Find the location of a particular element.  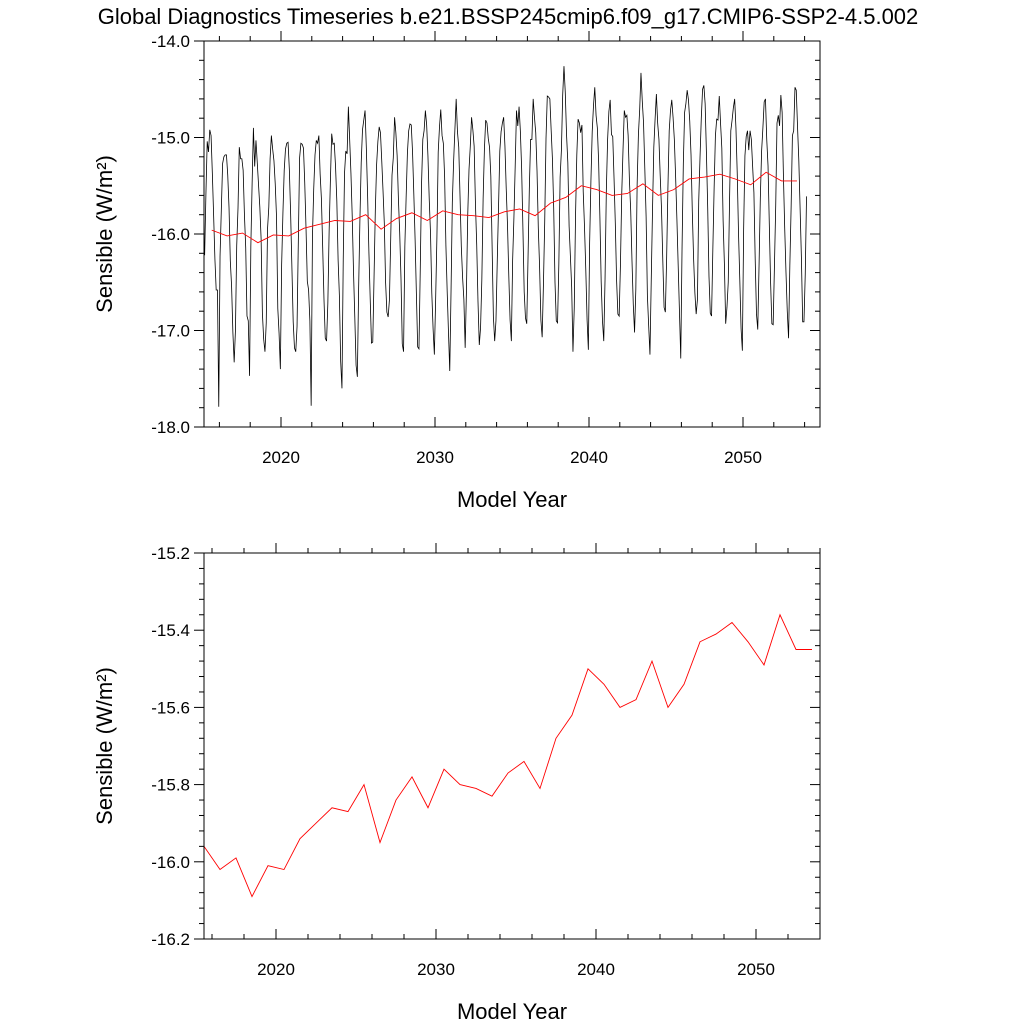

top-y-tick-label: -15.0 is located at coordinates (170, 138).